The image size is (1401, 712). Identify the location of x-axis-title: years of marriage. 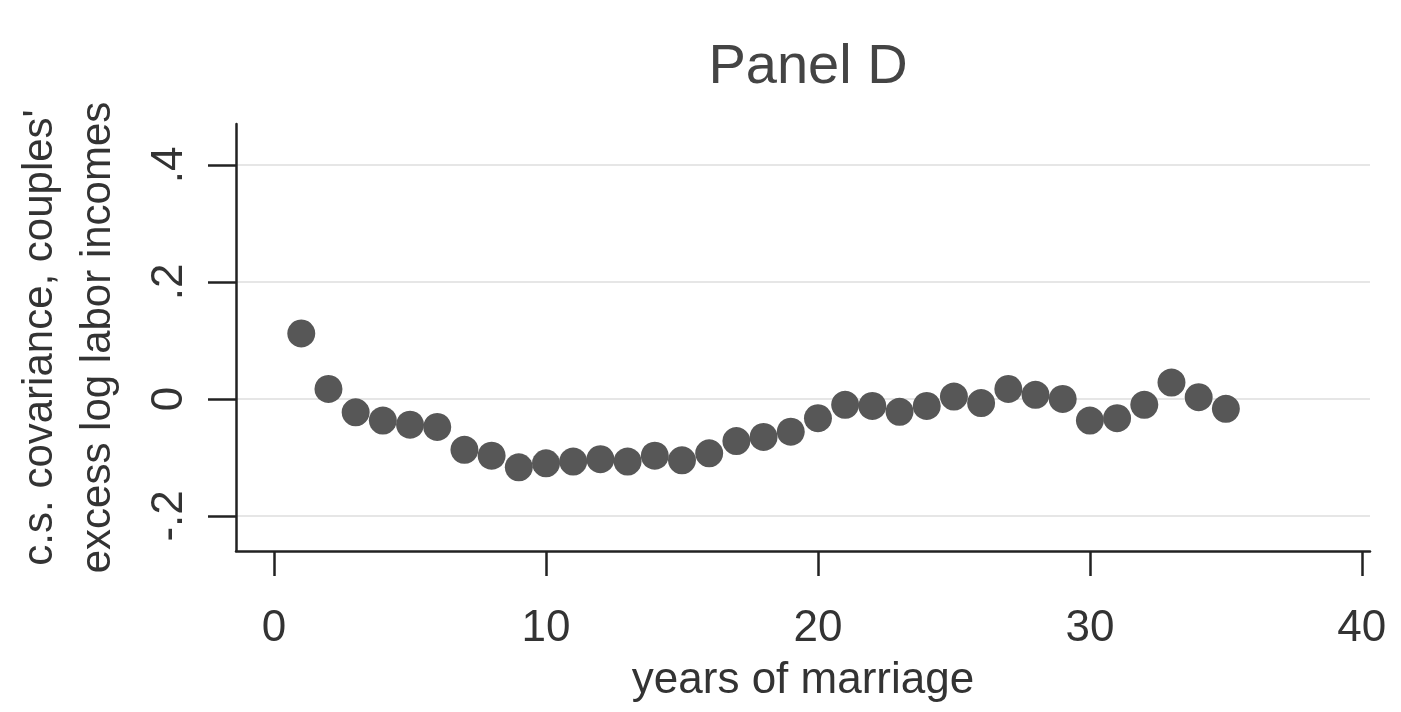
(803, 677).